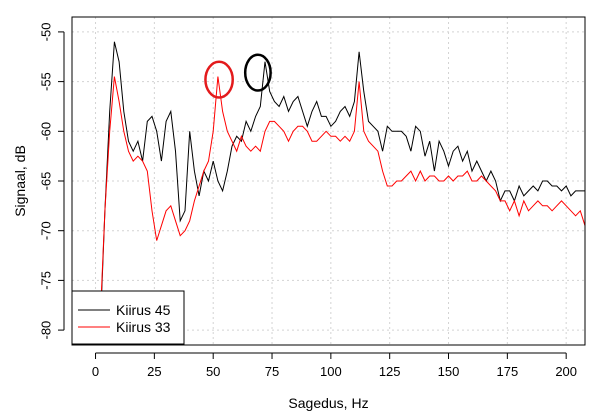  I want to click on x-tick-label: 150, so click(449, 371).